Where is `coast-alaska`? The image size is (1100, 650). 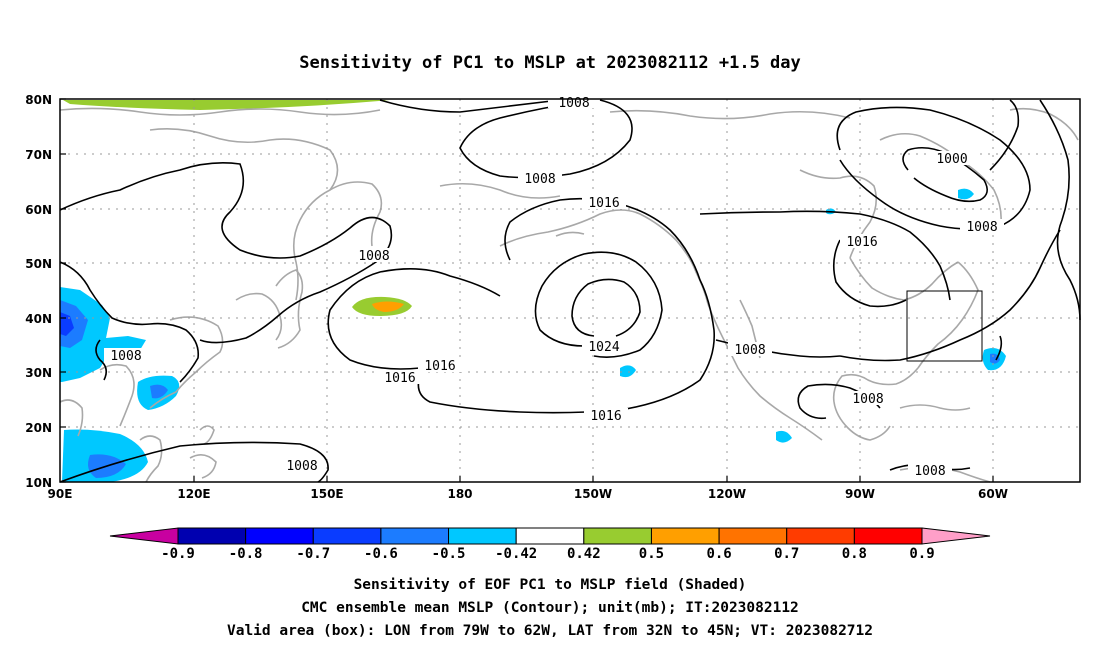 coast-alaska is located at coordinates (604, 257).